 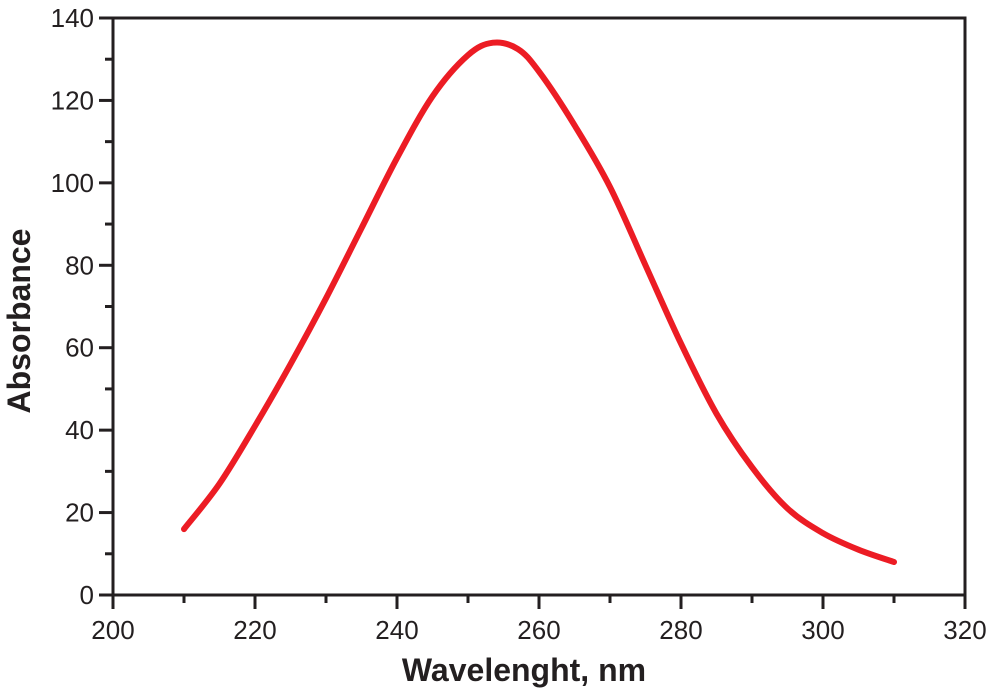 What do you see at coordinates (79, 513) in the screenshot?
I see `y-tick-label-20: 20` at bounding box center [79, 513].